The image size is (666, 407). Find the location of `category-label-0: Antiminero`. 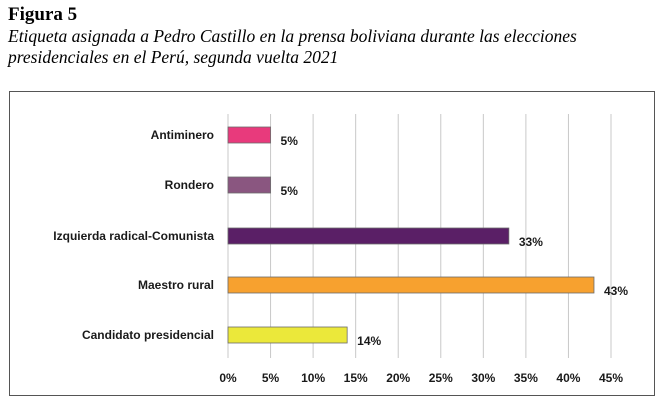

category-label-0: Antiminero is located at coordinates (182, 135).